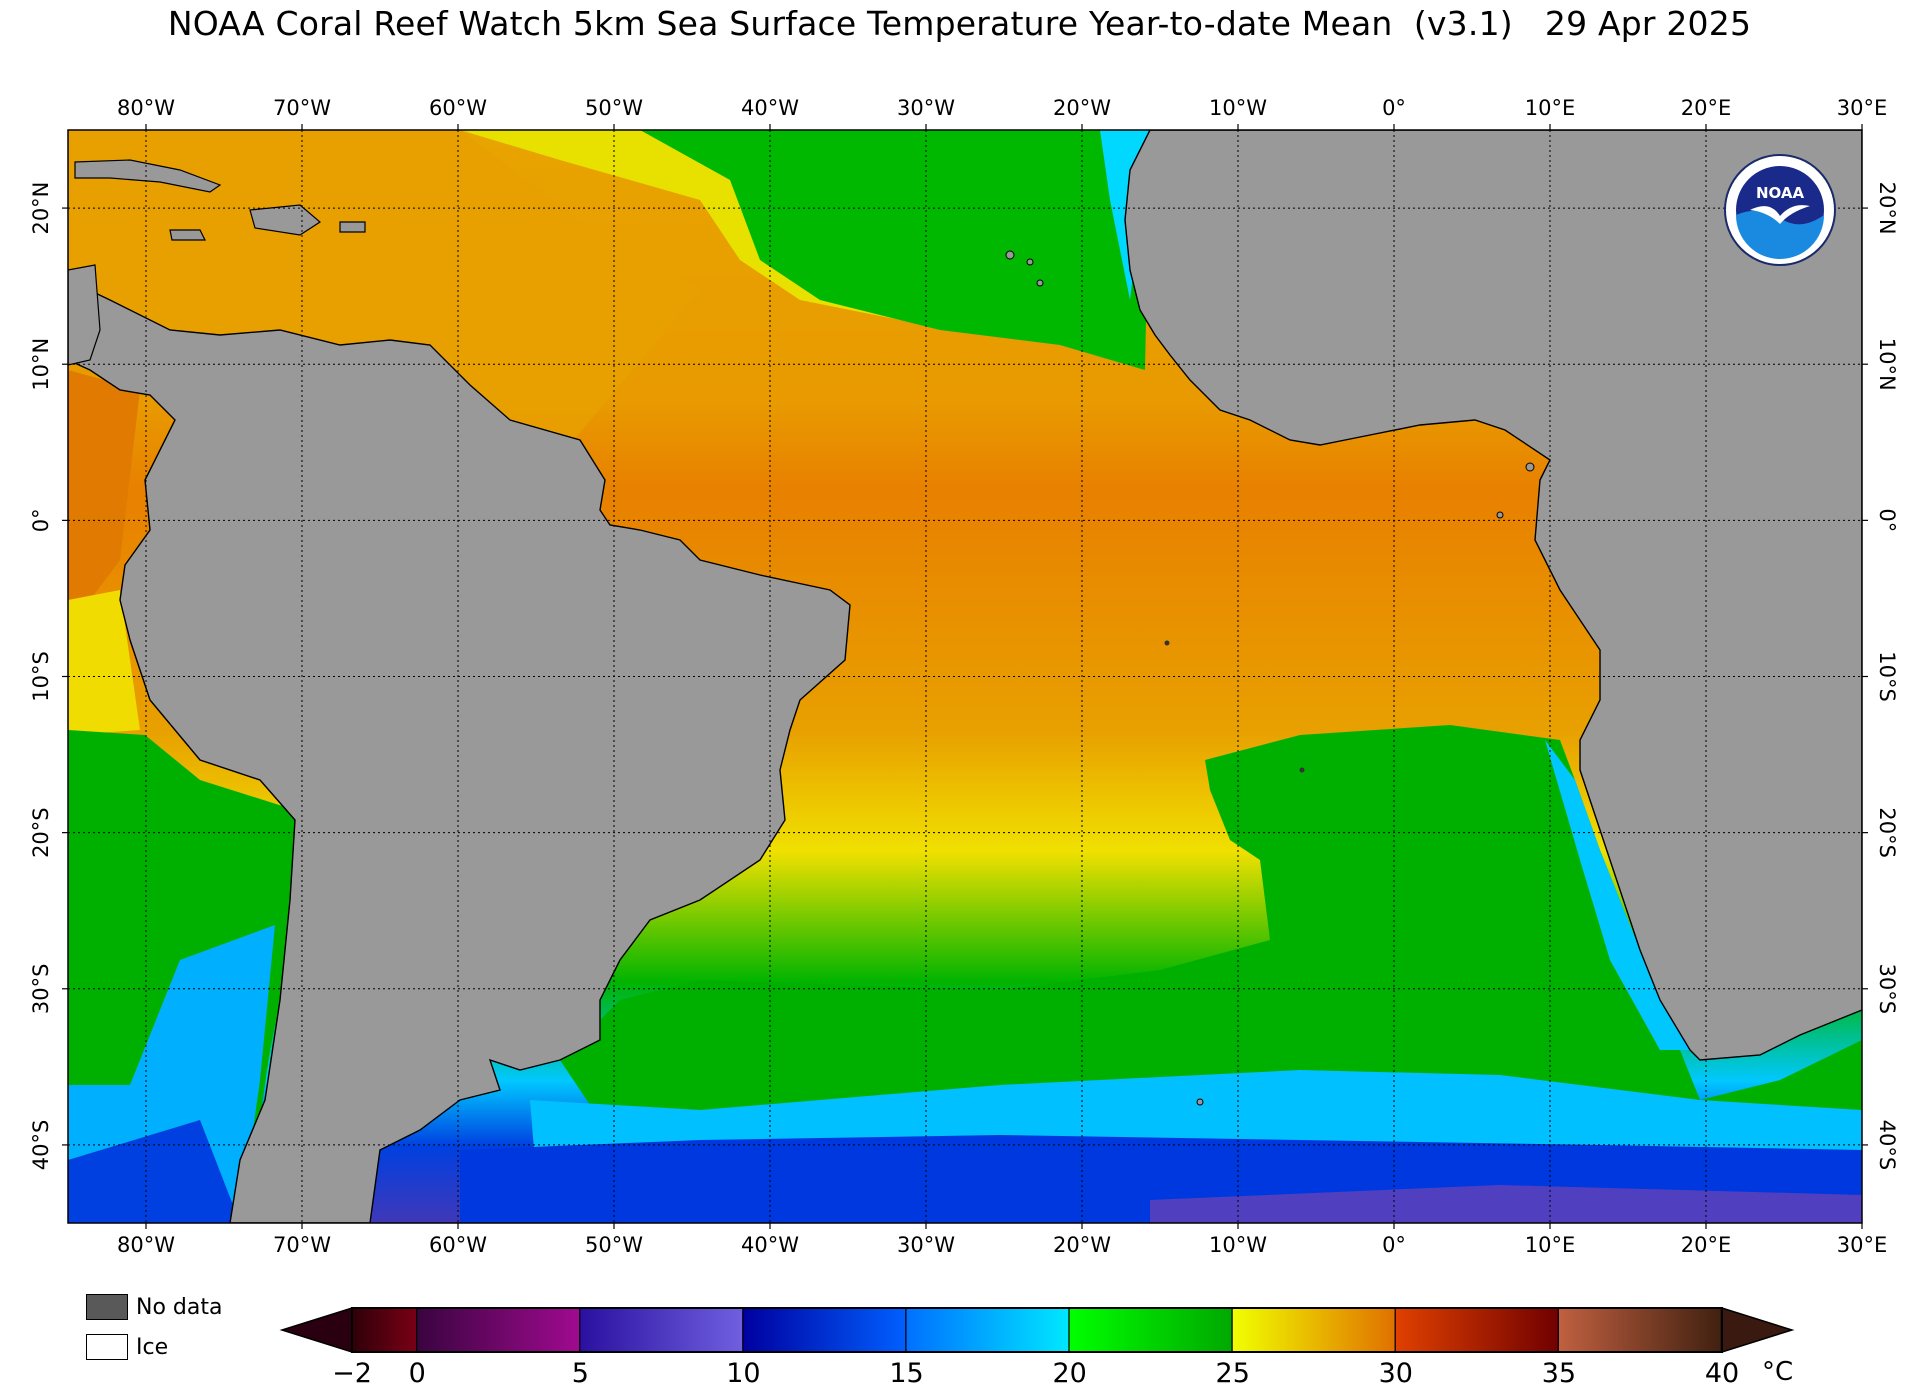 Image resolution: width=1919 pixels, height=1390 pixels. I want to click on lon-label-top: 20°E, so click(1706, 108).